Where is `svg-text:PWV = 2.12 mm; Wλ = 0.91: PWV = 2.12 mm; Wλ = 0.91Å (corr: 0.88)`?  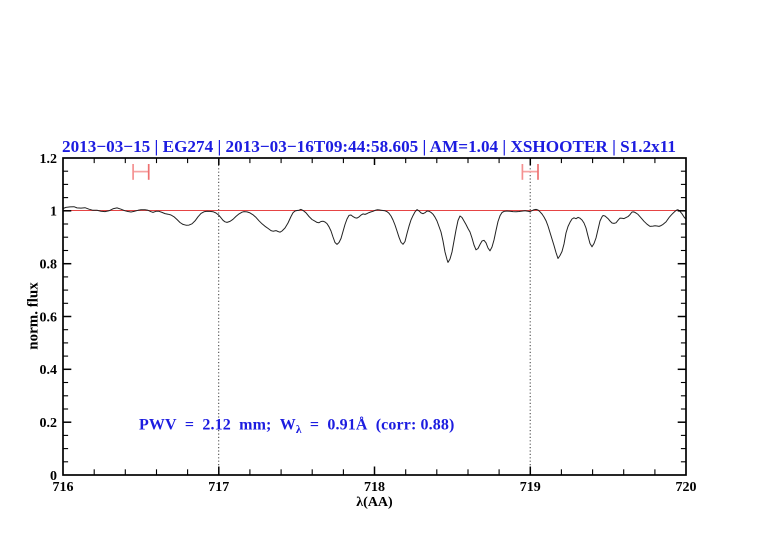 svg-text:PWV = 2.12 mm; Wλ = 0.91: PWV = 2.12 mm; Wλ = 0.91Å (corr: 0.88) is located at coordinates (296, 426).